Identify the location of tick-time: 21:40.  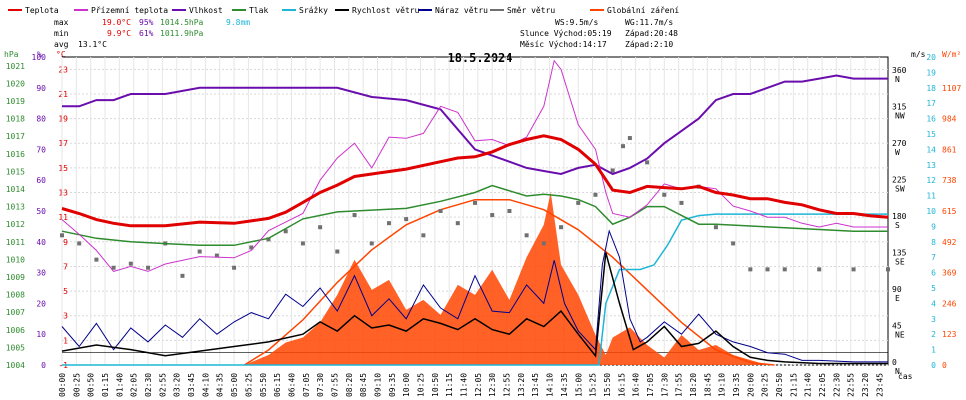
(808, 385).